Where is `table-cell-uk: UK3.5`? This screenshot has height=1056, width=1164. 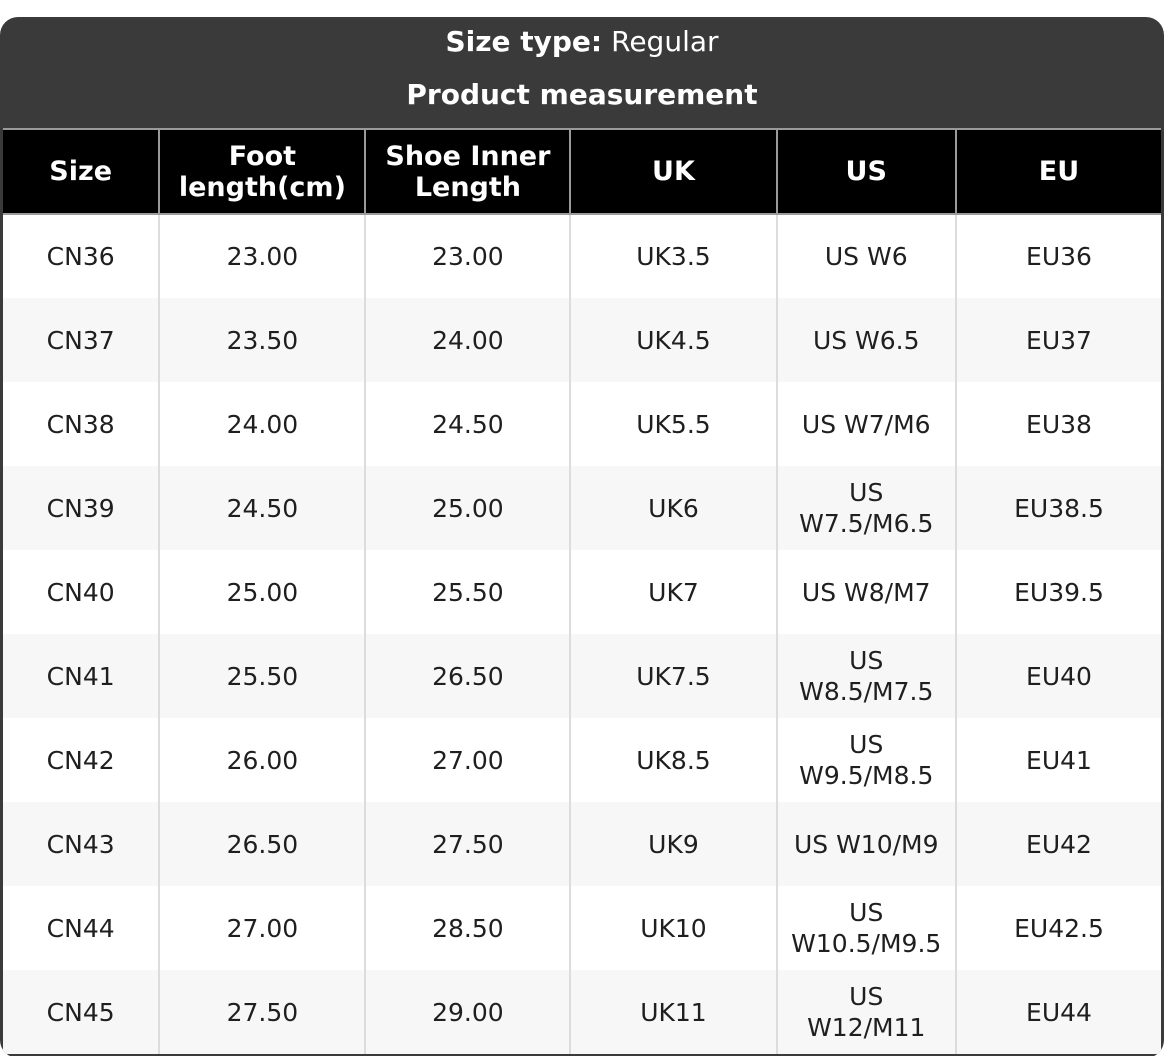 table-cell-uk: UK3.5 is located at coordinates (673, 256).